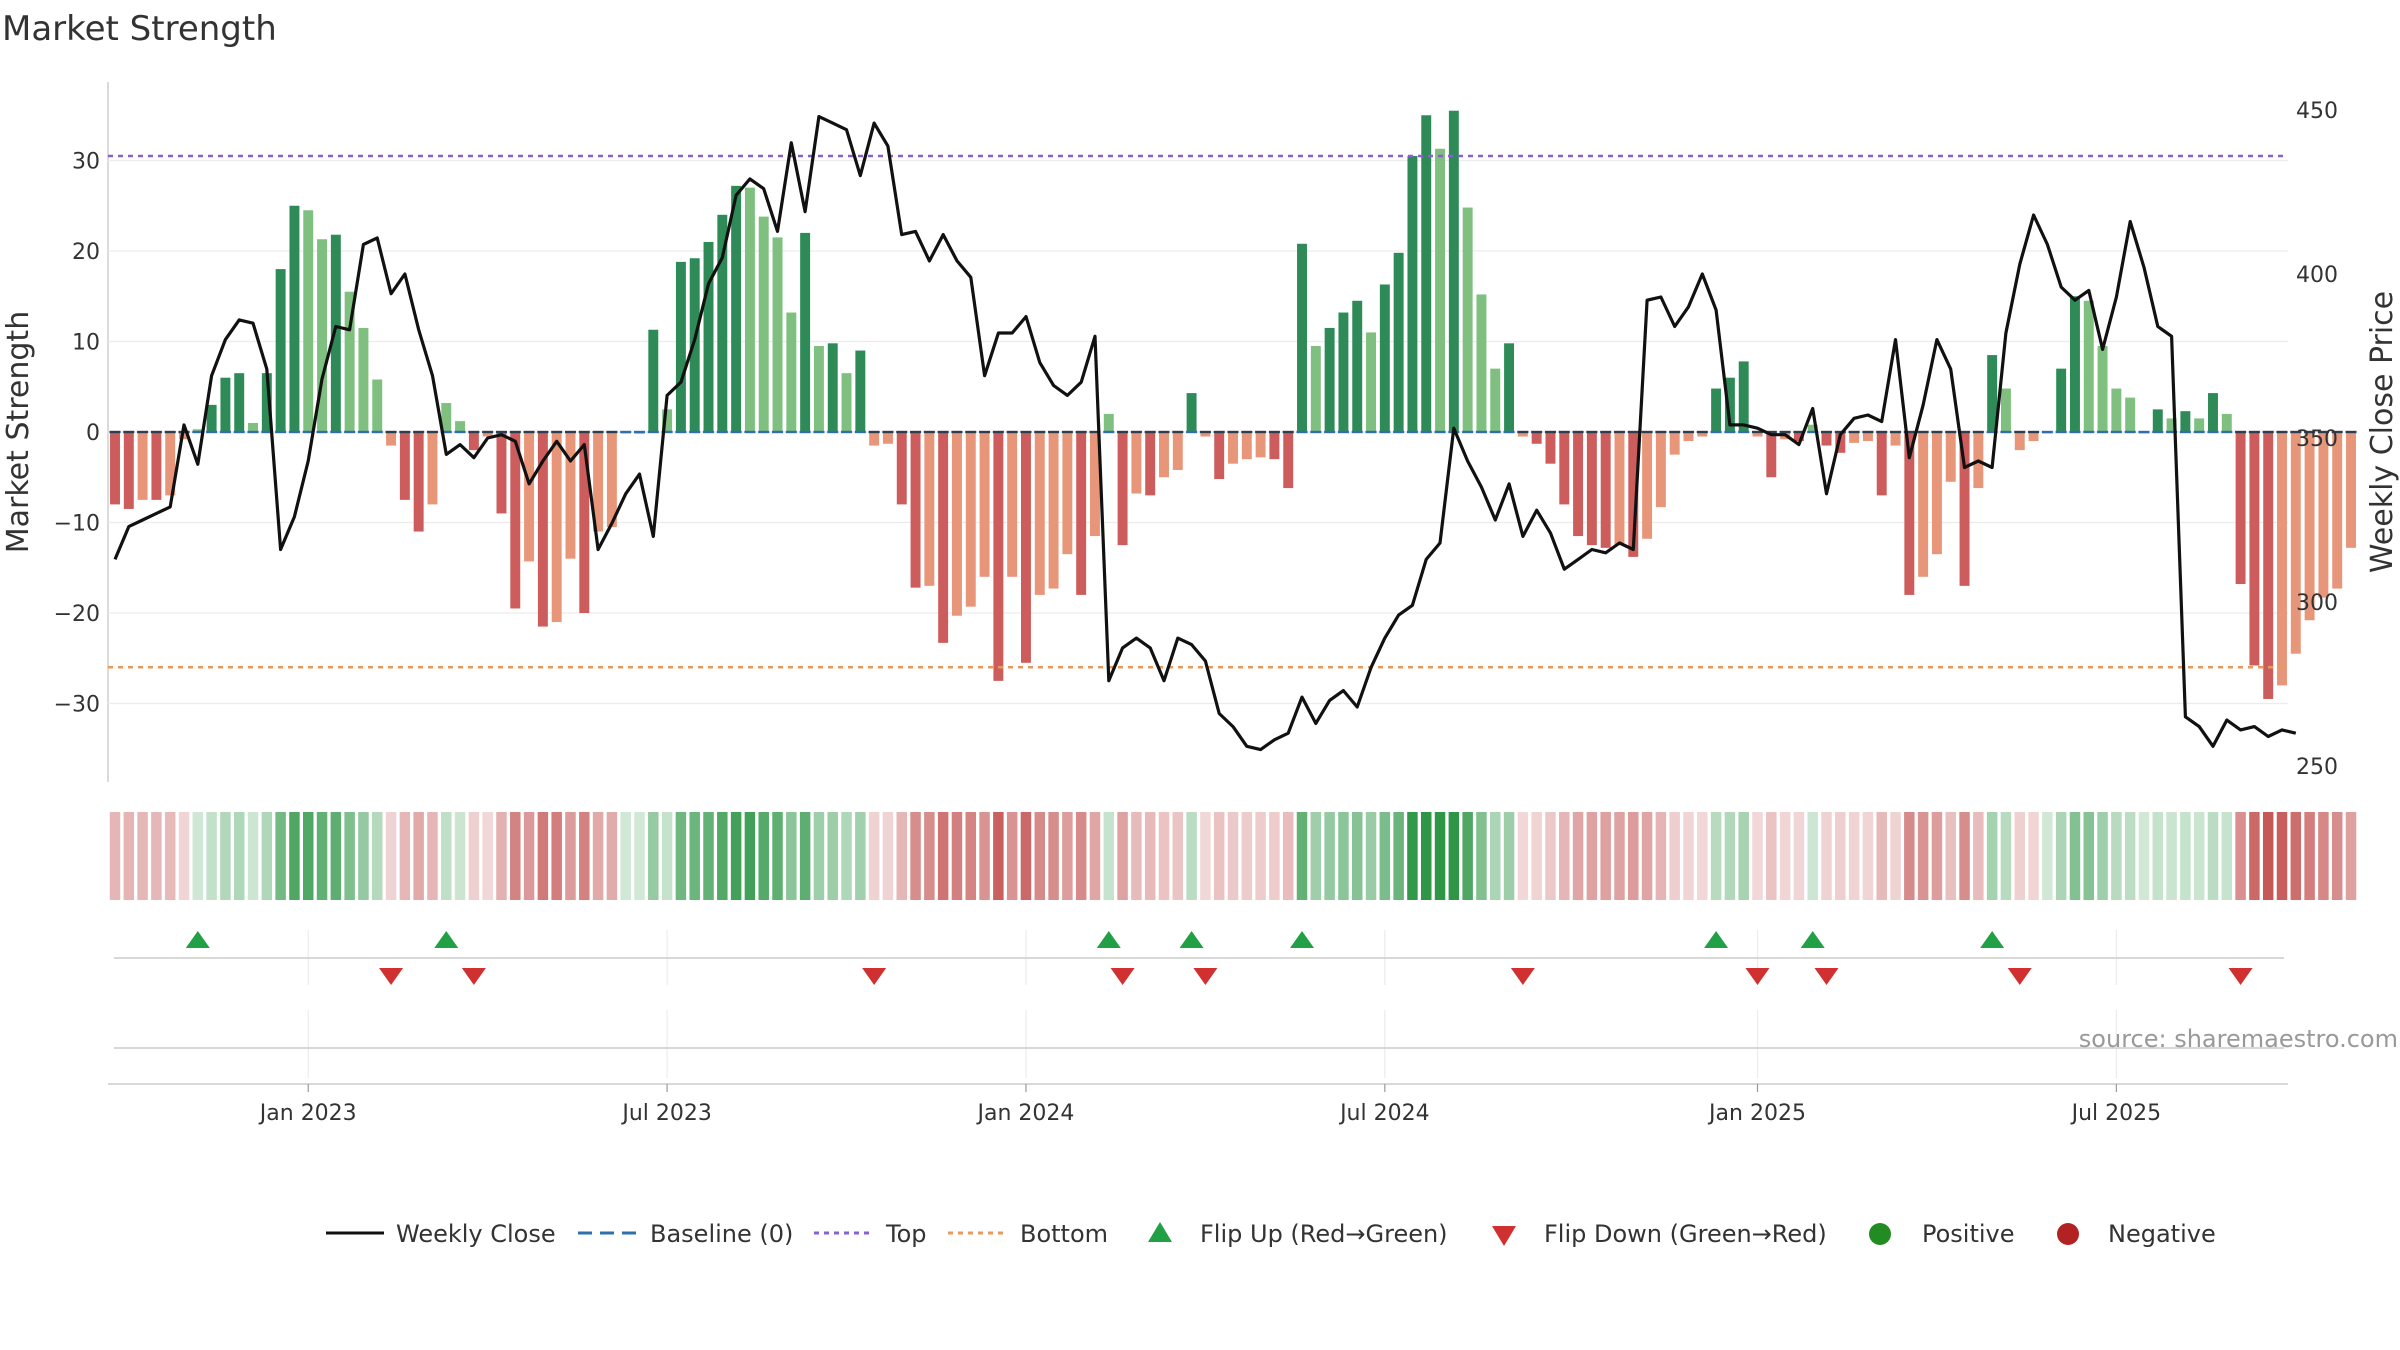  Describe the element at coordinates (2317, 439) in the screenshot. I see `right-y-ticks: 450 400 350 300 250` at that location.